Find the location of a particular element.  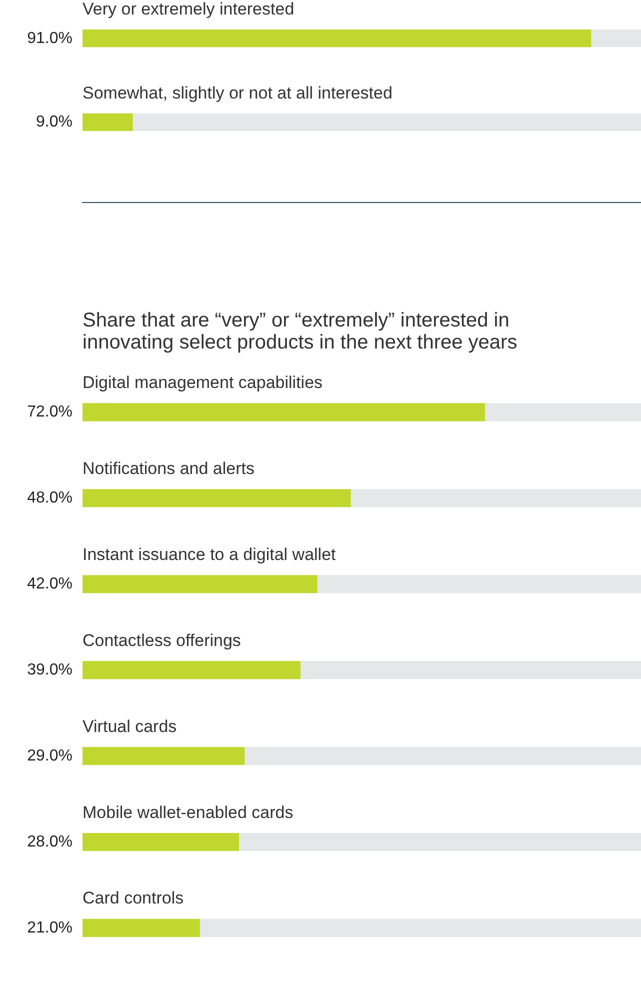

data-label: 42.0% is located at coordinates (50, 584).